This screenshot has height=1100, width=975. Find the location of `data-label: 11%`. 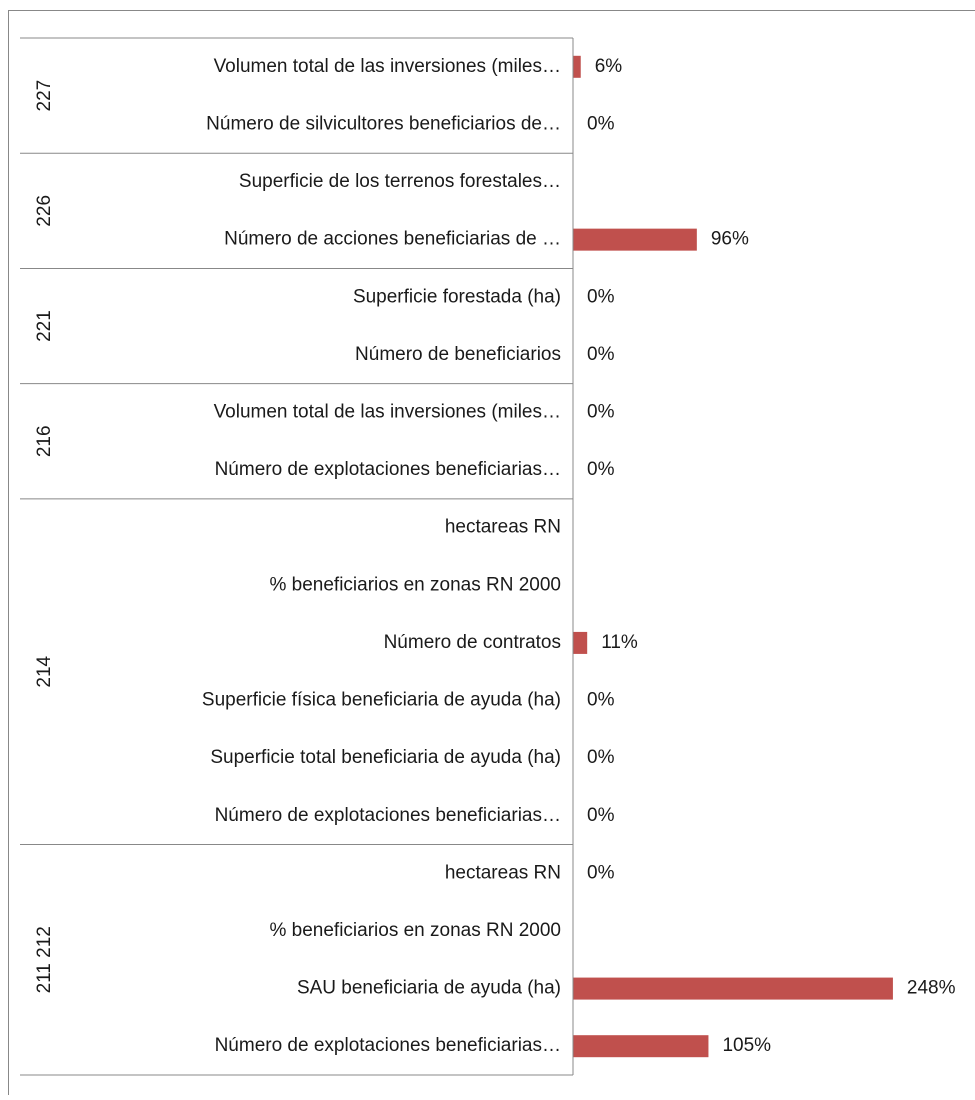

data-label: 11% is located at coordinates (619, 642).